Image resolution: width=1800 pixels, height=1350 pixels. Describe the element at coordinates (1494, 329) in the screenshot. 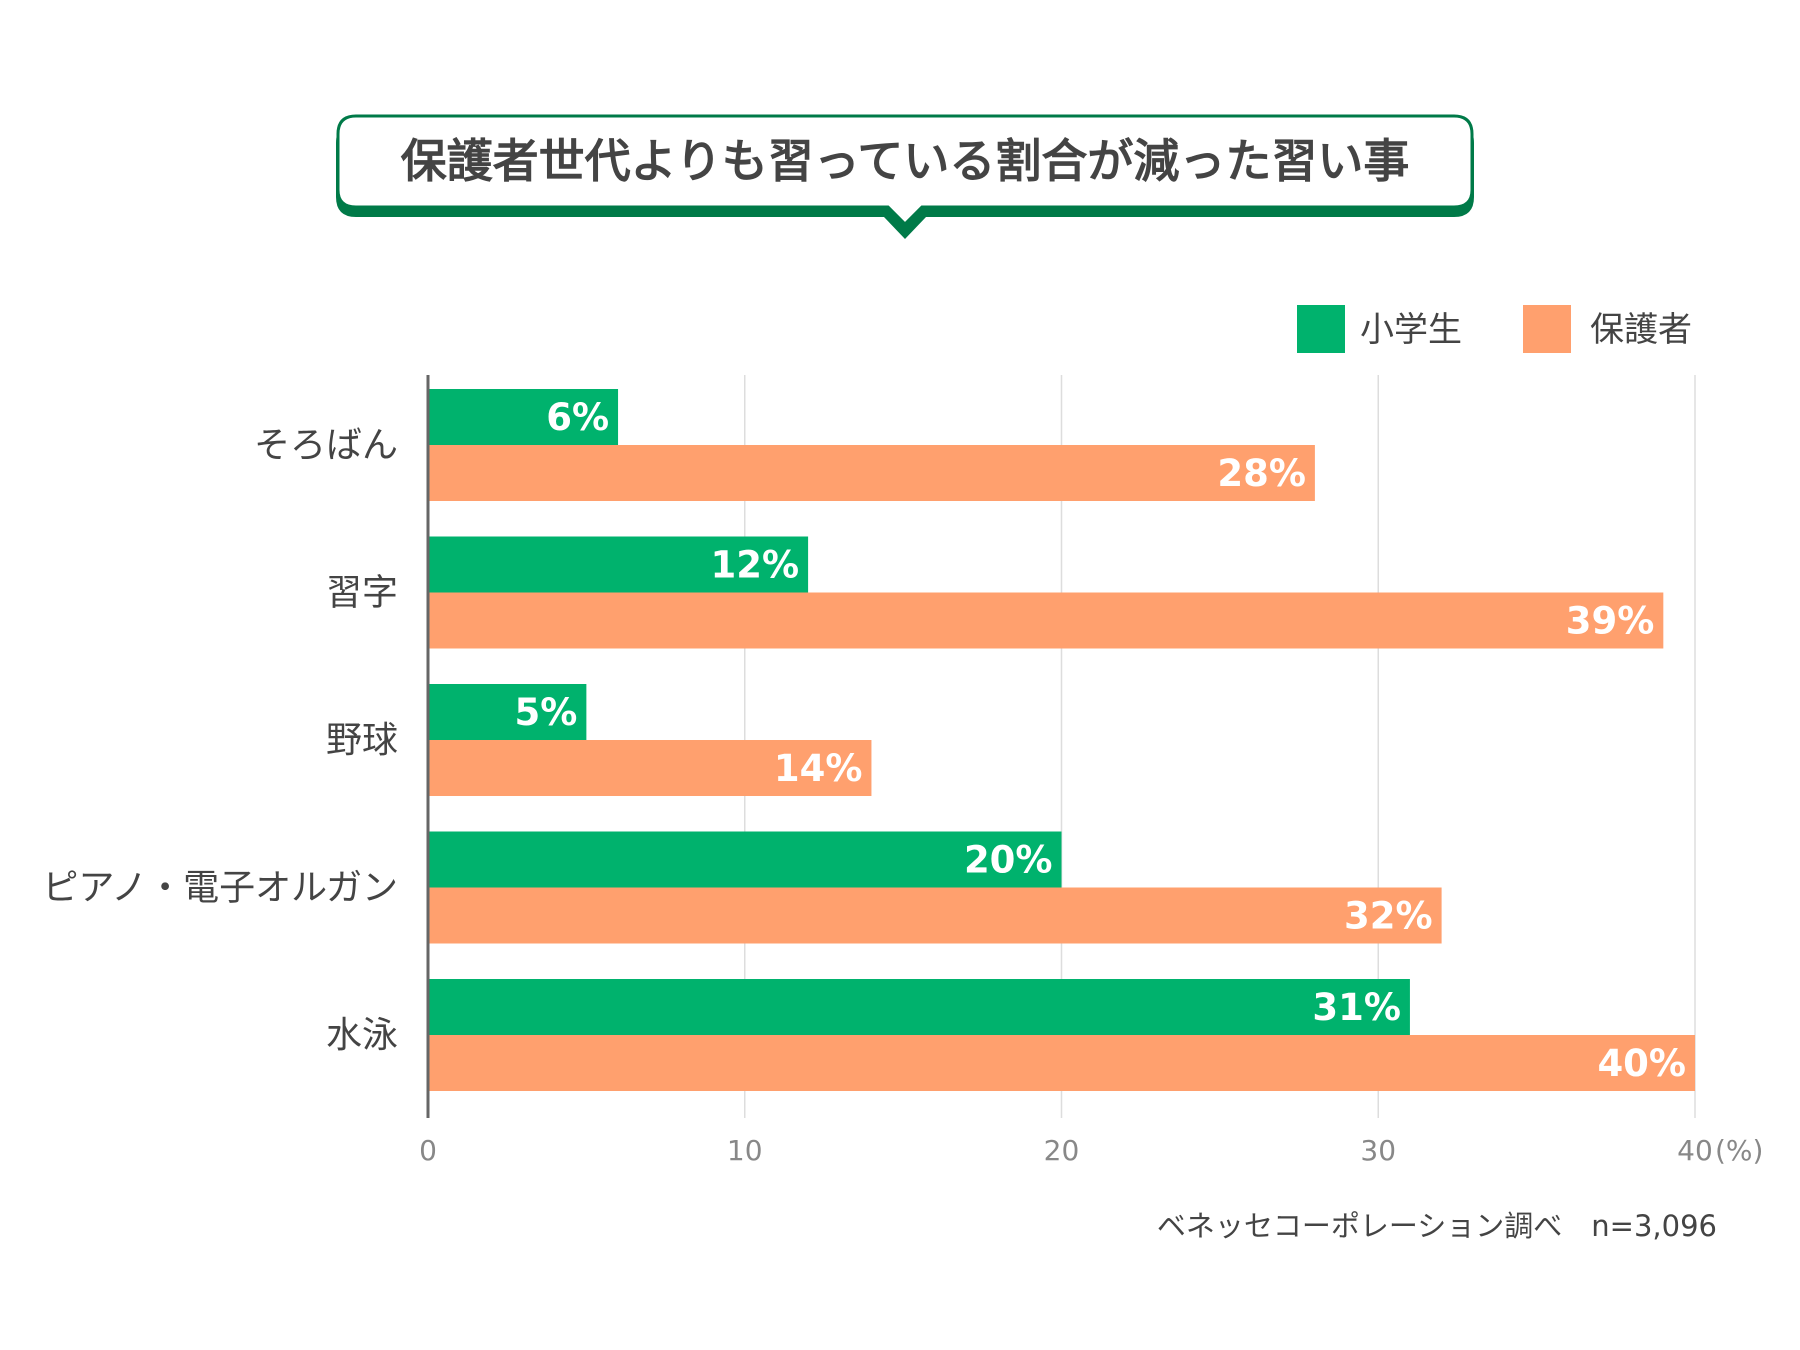

I see `legend: 小学生 保護者` at that location.